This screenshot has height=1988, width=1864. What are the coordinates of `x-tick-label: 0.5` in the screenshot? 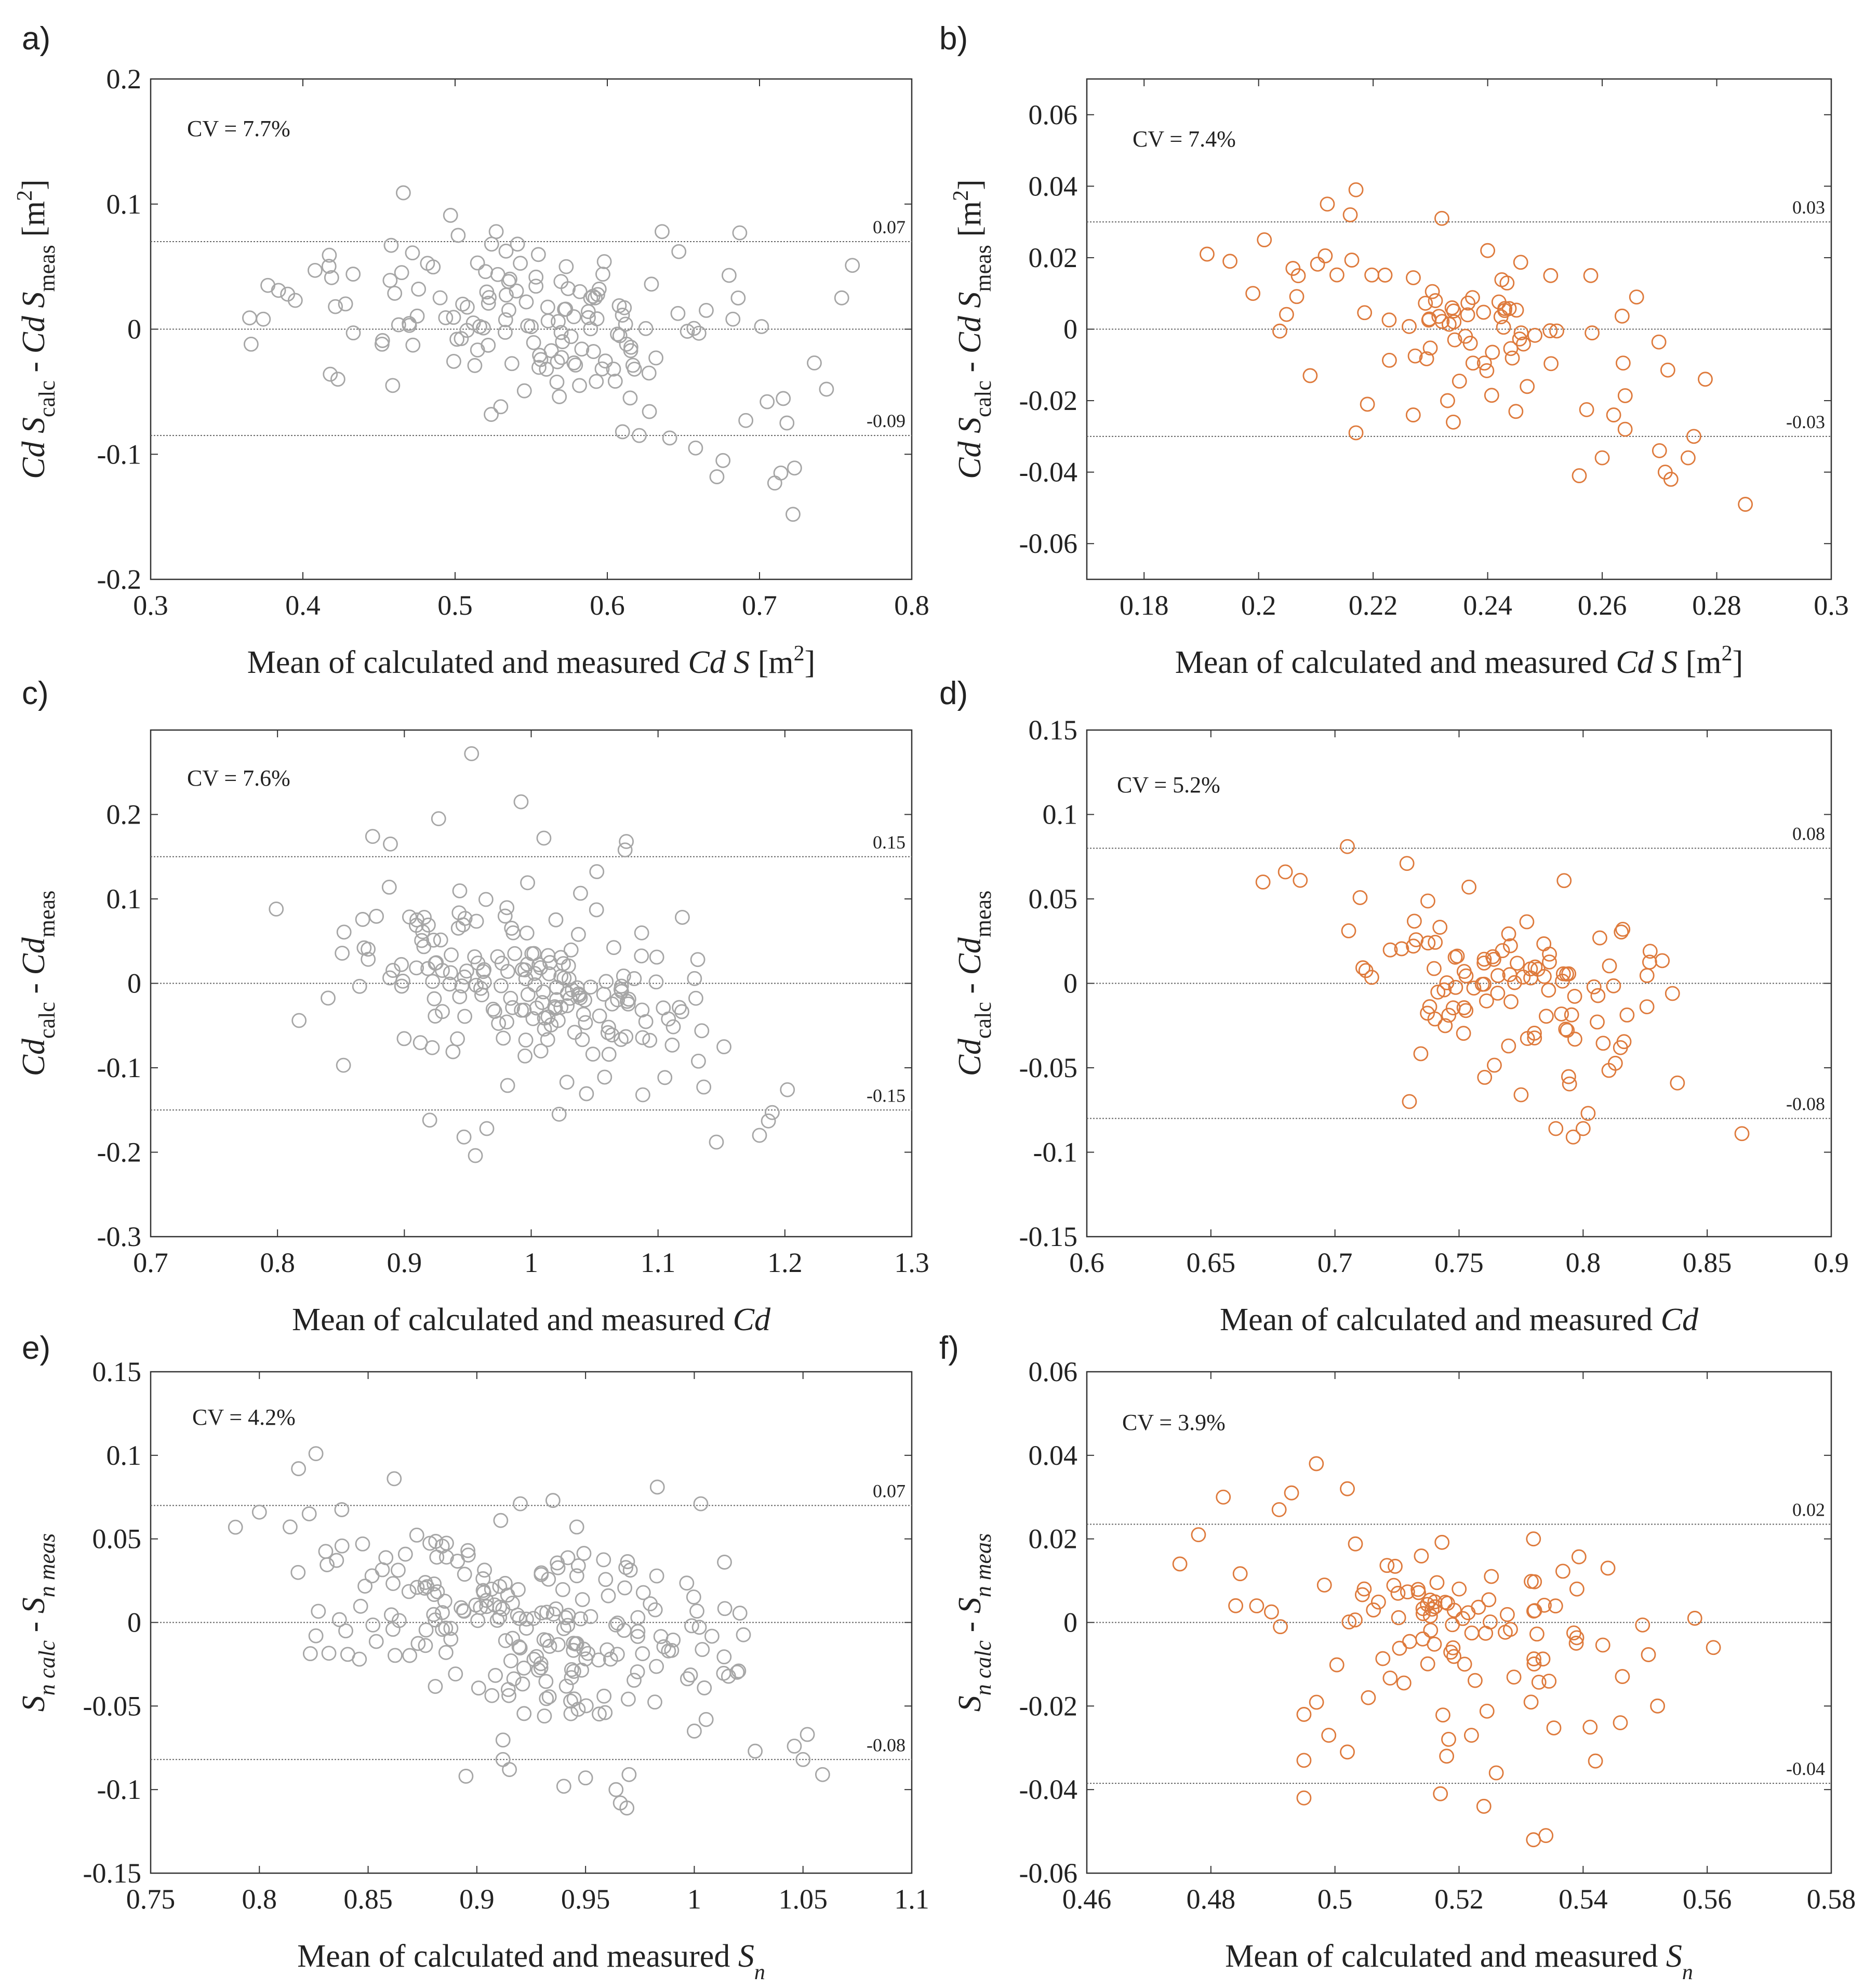 It's located at (455, 605).